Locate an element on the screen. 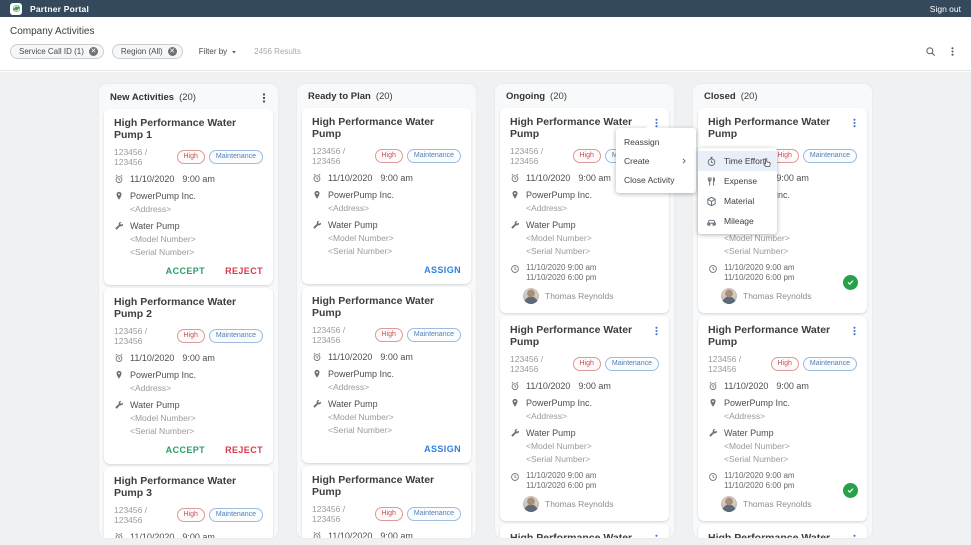 The image size is (971, 545). asset-name: Water Pump is located at coordinates (749, 433).